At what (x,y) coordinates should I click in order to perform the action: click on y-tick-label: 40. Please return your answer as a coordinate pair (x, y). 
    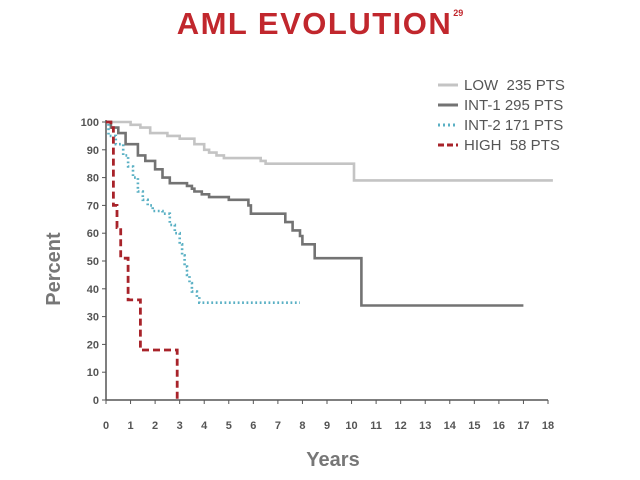
    Looking at the image, I should click on (93, 290).